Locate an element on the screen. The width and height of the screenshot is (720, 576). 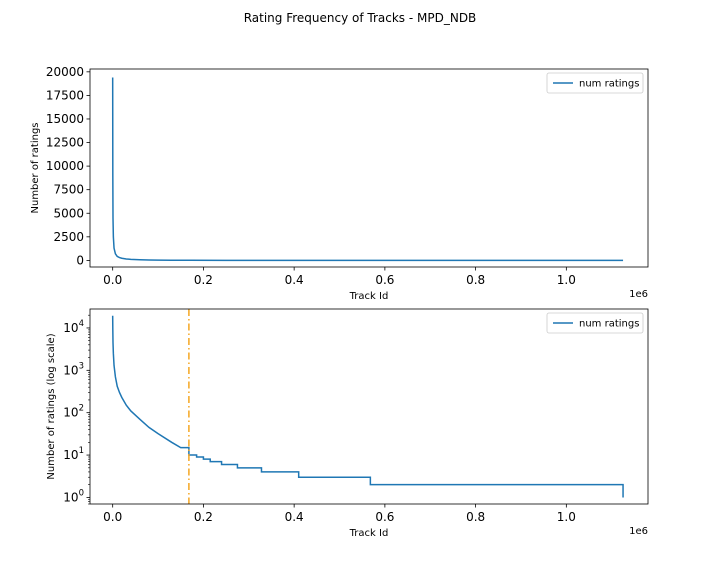
y-tick-label: 0 is located at coordinates (80, 260).